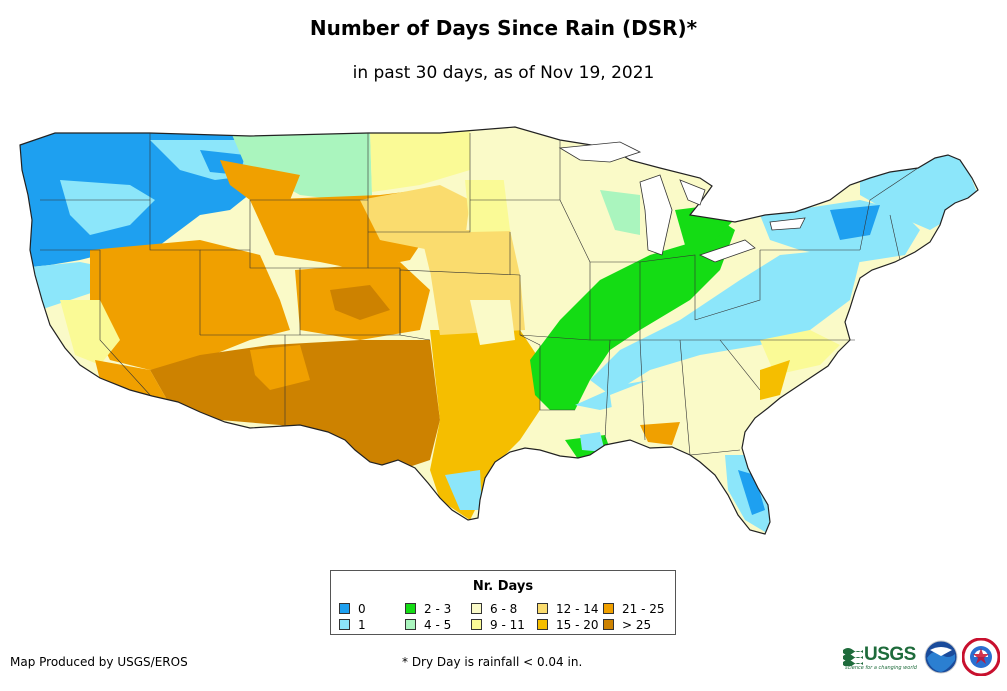  I want to click on legend-label: > 25, so click(637, 625).